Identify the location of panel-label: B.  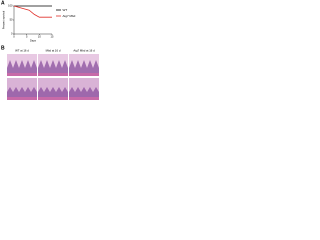
(3, 48).